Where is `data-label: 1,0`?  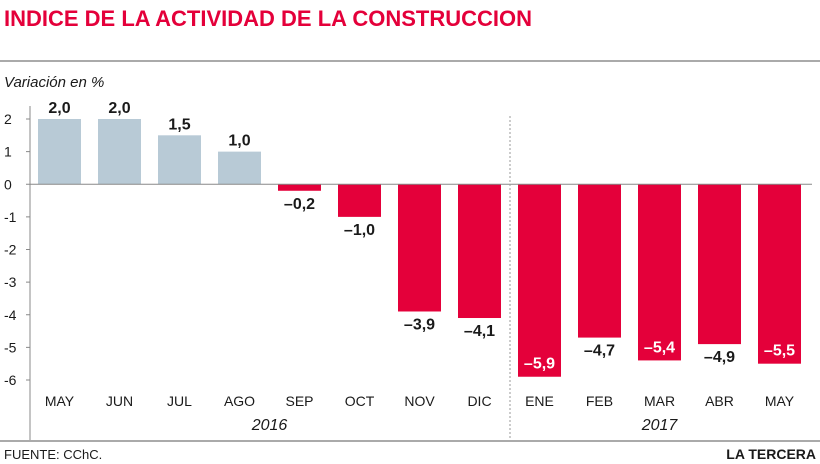 data-label: 1,0 is located at coordinates (239, 141).